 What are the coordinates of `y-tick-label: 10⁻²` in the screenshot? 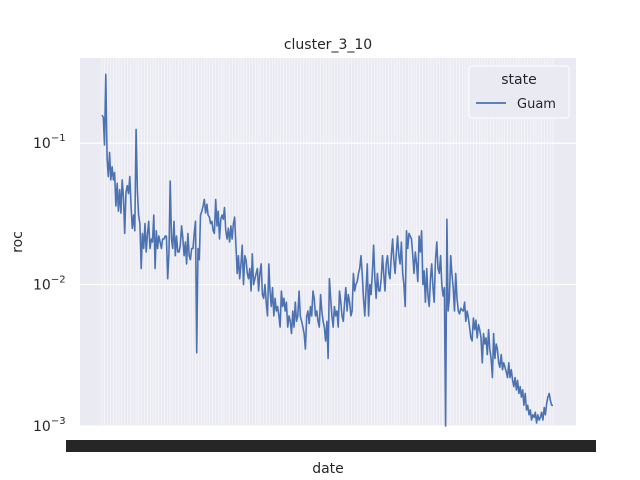 It's located at (49, 284).